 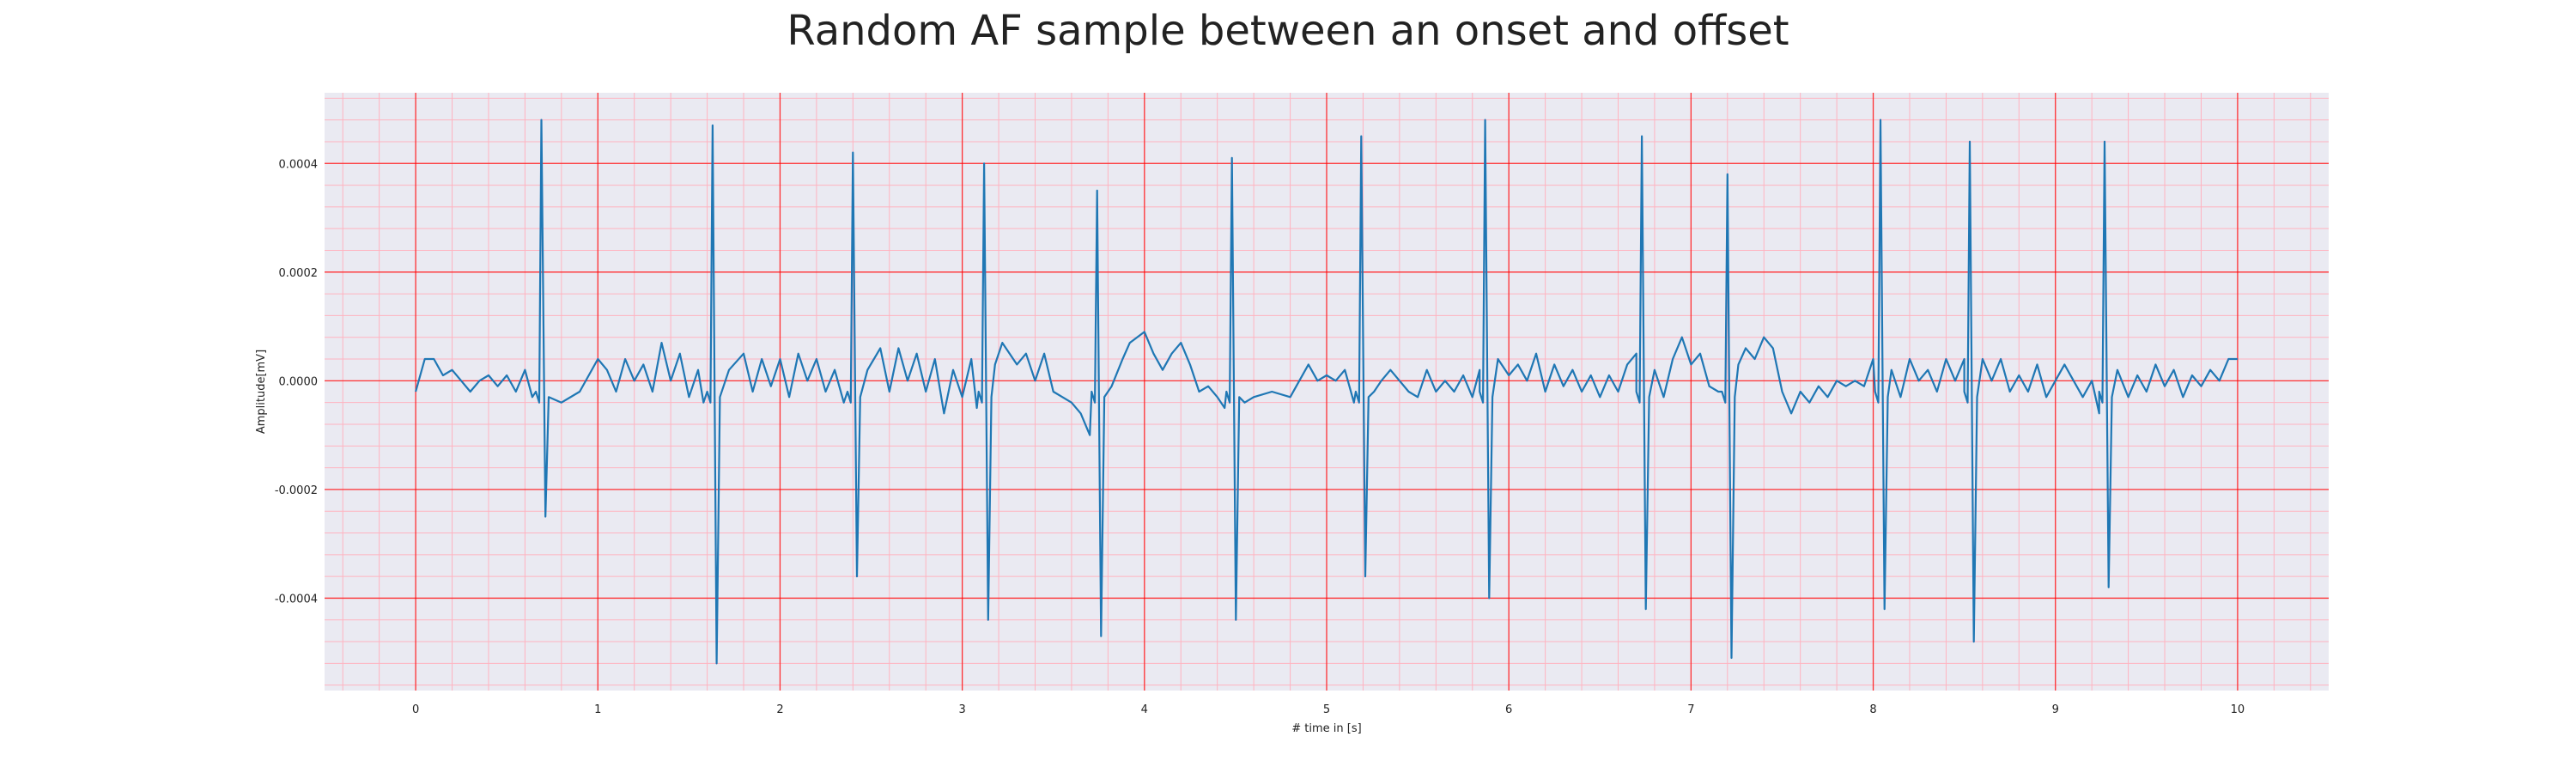 I want to click on x-tick-label: 1, so click(x=597, y=709).